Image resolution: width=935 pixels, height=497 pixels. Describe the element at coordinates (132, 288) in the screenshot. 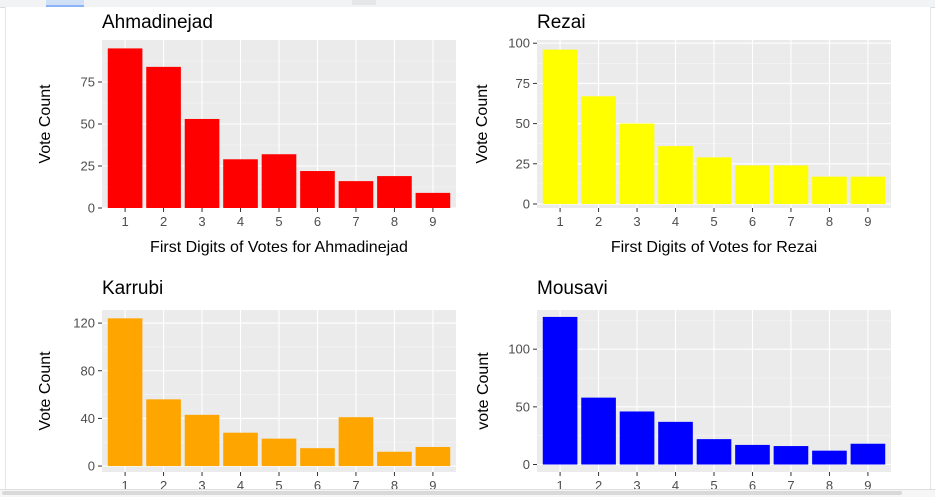

I see `chart-title: Karrubi` at that location.